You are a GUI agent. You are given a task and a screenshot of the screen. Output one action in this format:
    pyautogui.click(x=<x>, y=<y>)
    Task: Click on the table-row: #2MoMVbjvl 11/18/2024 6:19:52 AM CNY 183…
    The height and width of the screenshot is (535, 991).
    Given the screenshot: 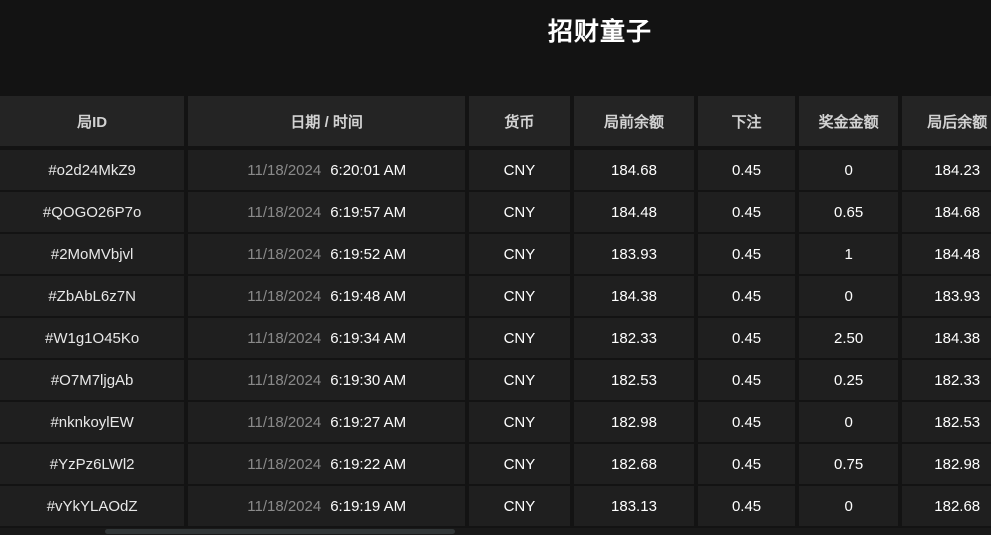 What is the action you would take?
    pyautogui.click(x=495, y=254)
    